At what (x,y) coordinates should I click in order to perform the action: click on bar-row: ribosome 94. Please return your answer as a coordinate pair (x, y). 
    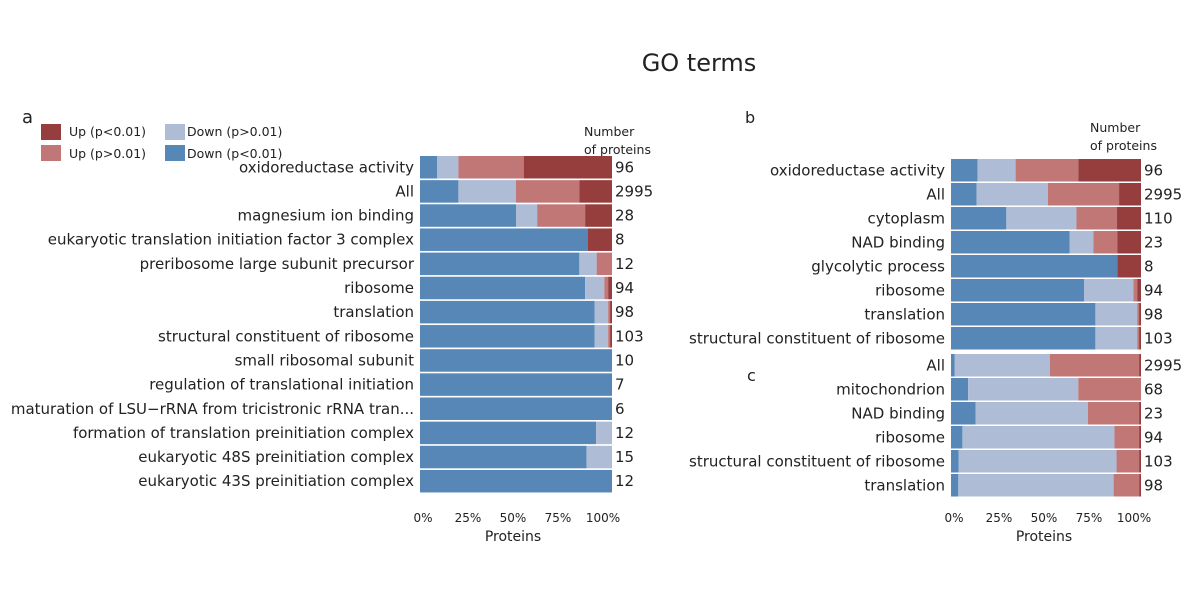
    Looking at the image, I should click on (489, 288).